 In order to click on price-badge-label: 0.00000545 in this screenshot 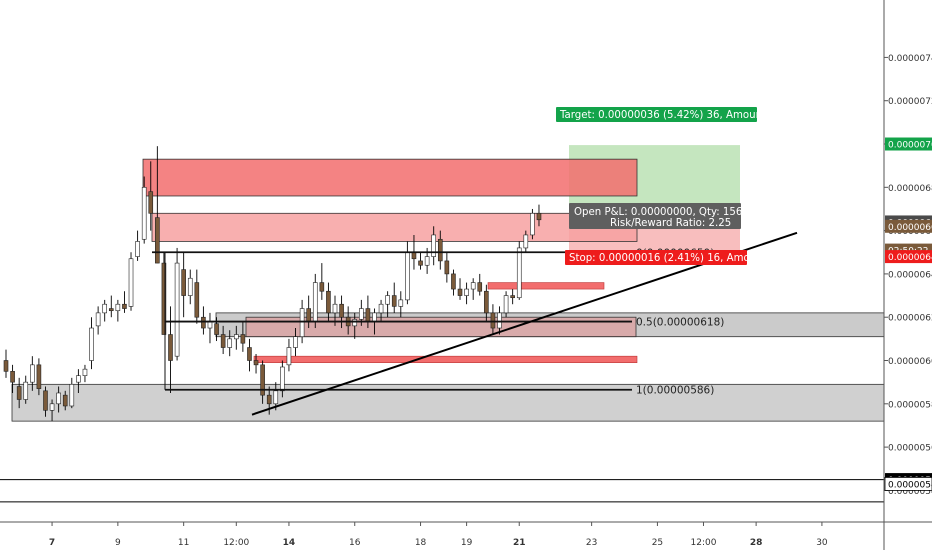, I will do `click(910, 485)`.